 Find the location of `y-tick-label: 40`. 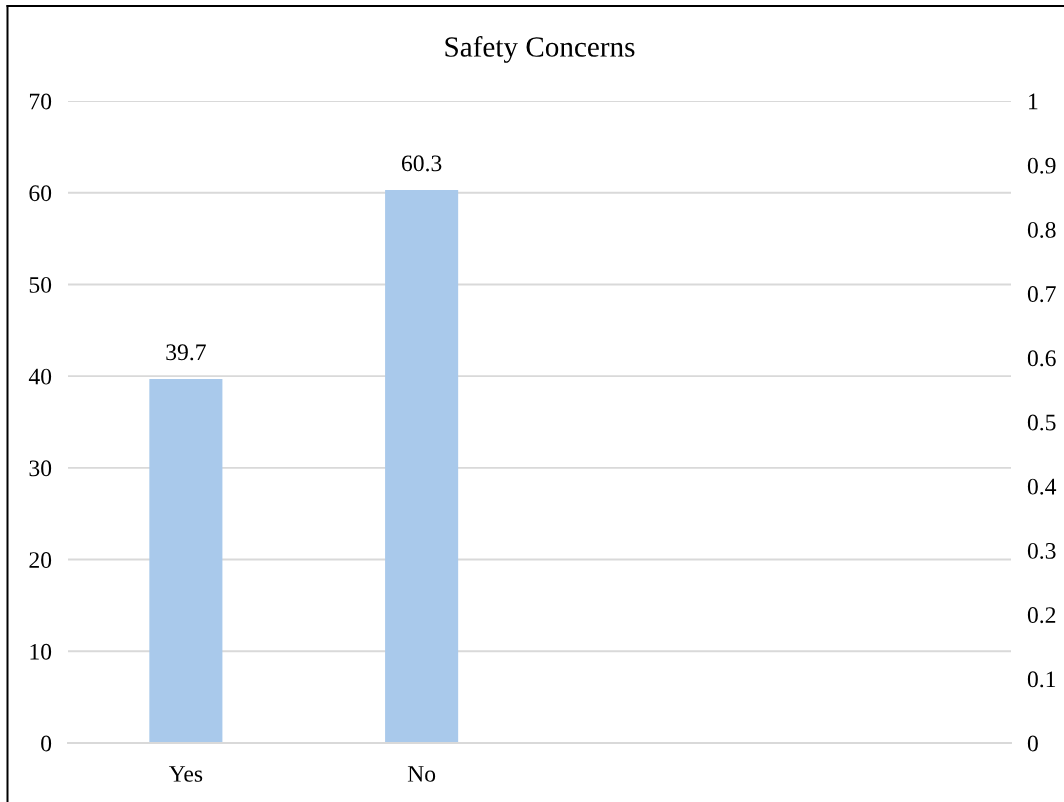

y-tick-label: 40 is located at coordinates (40, 376).